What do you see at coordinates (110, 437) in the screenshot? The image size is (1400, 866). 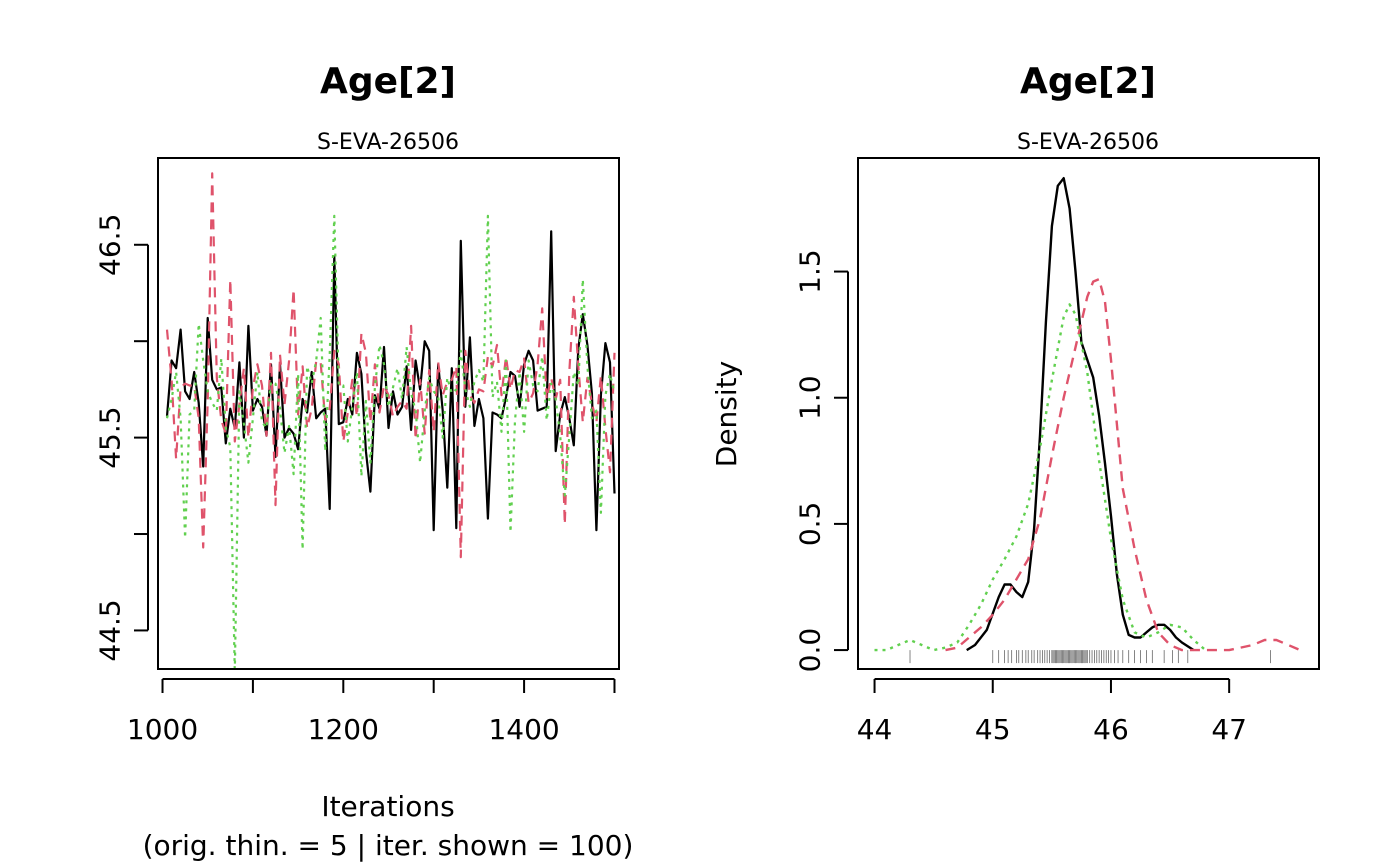 I see `trace-y-tick-label: 45.5` at bounding box center [110, 437].